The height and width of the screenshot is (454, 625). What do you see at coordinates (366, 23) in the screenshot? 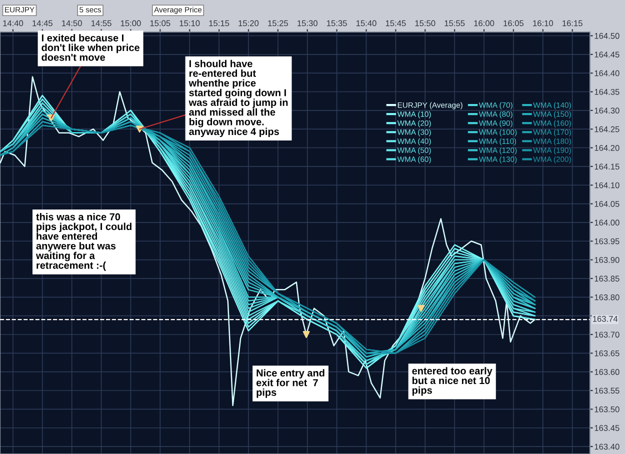
I see `x-tick-label: 15:40` at bounding box center [366, 23].